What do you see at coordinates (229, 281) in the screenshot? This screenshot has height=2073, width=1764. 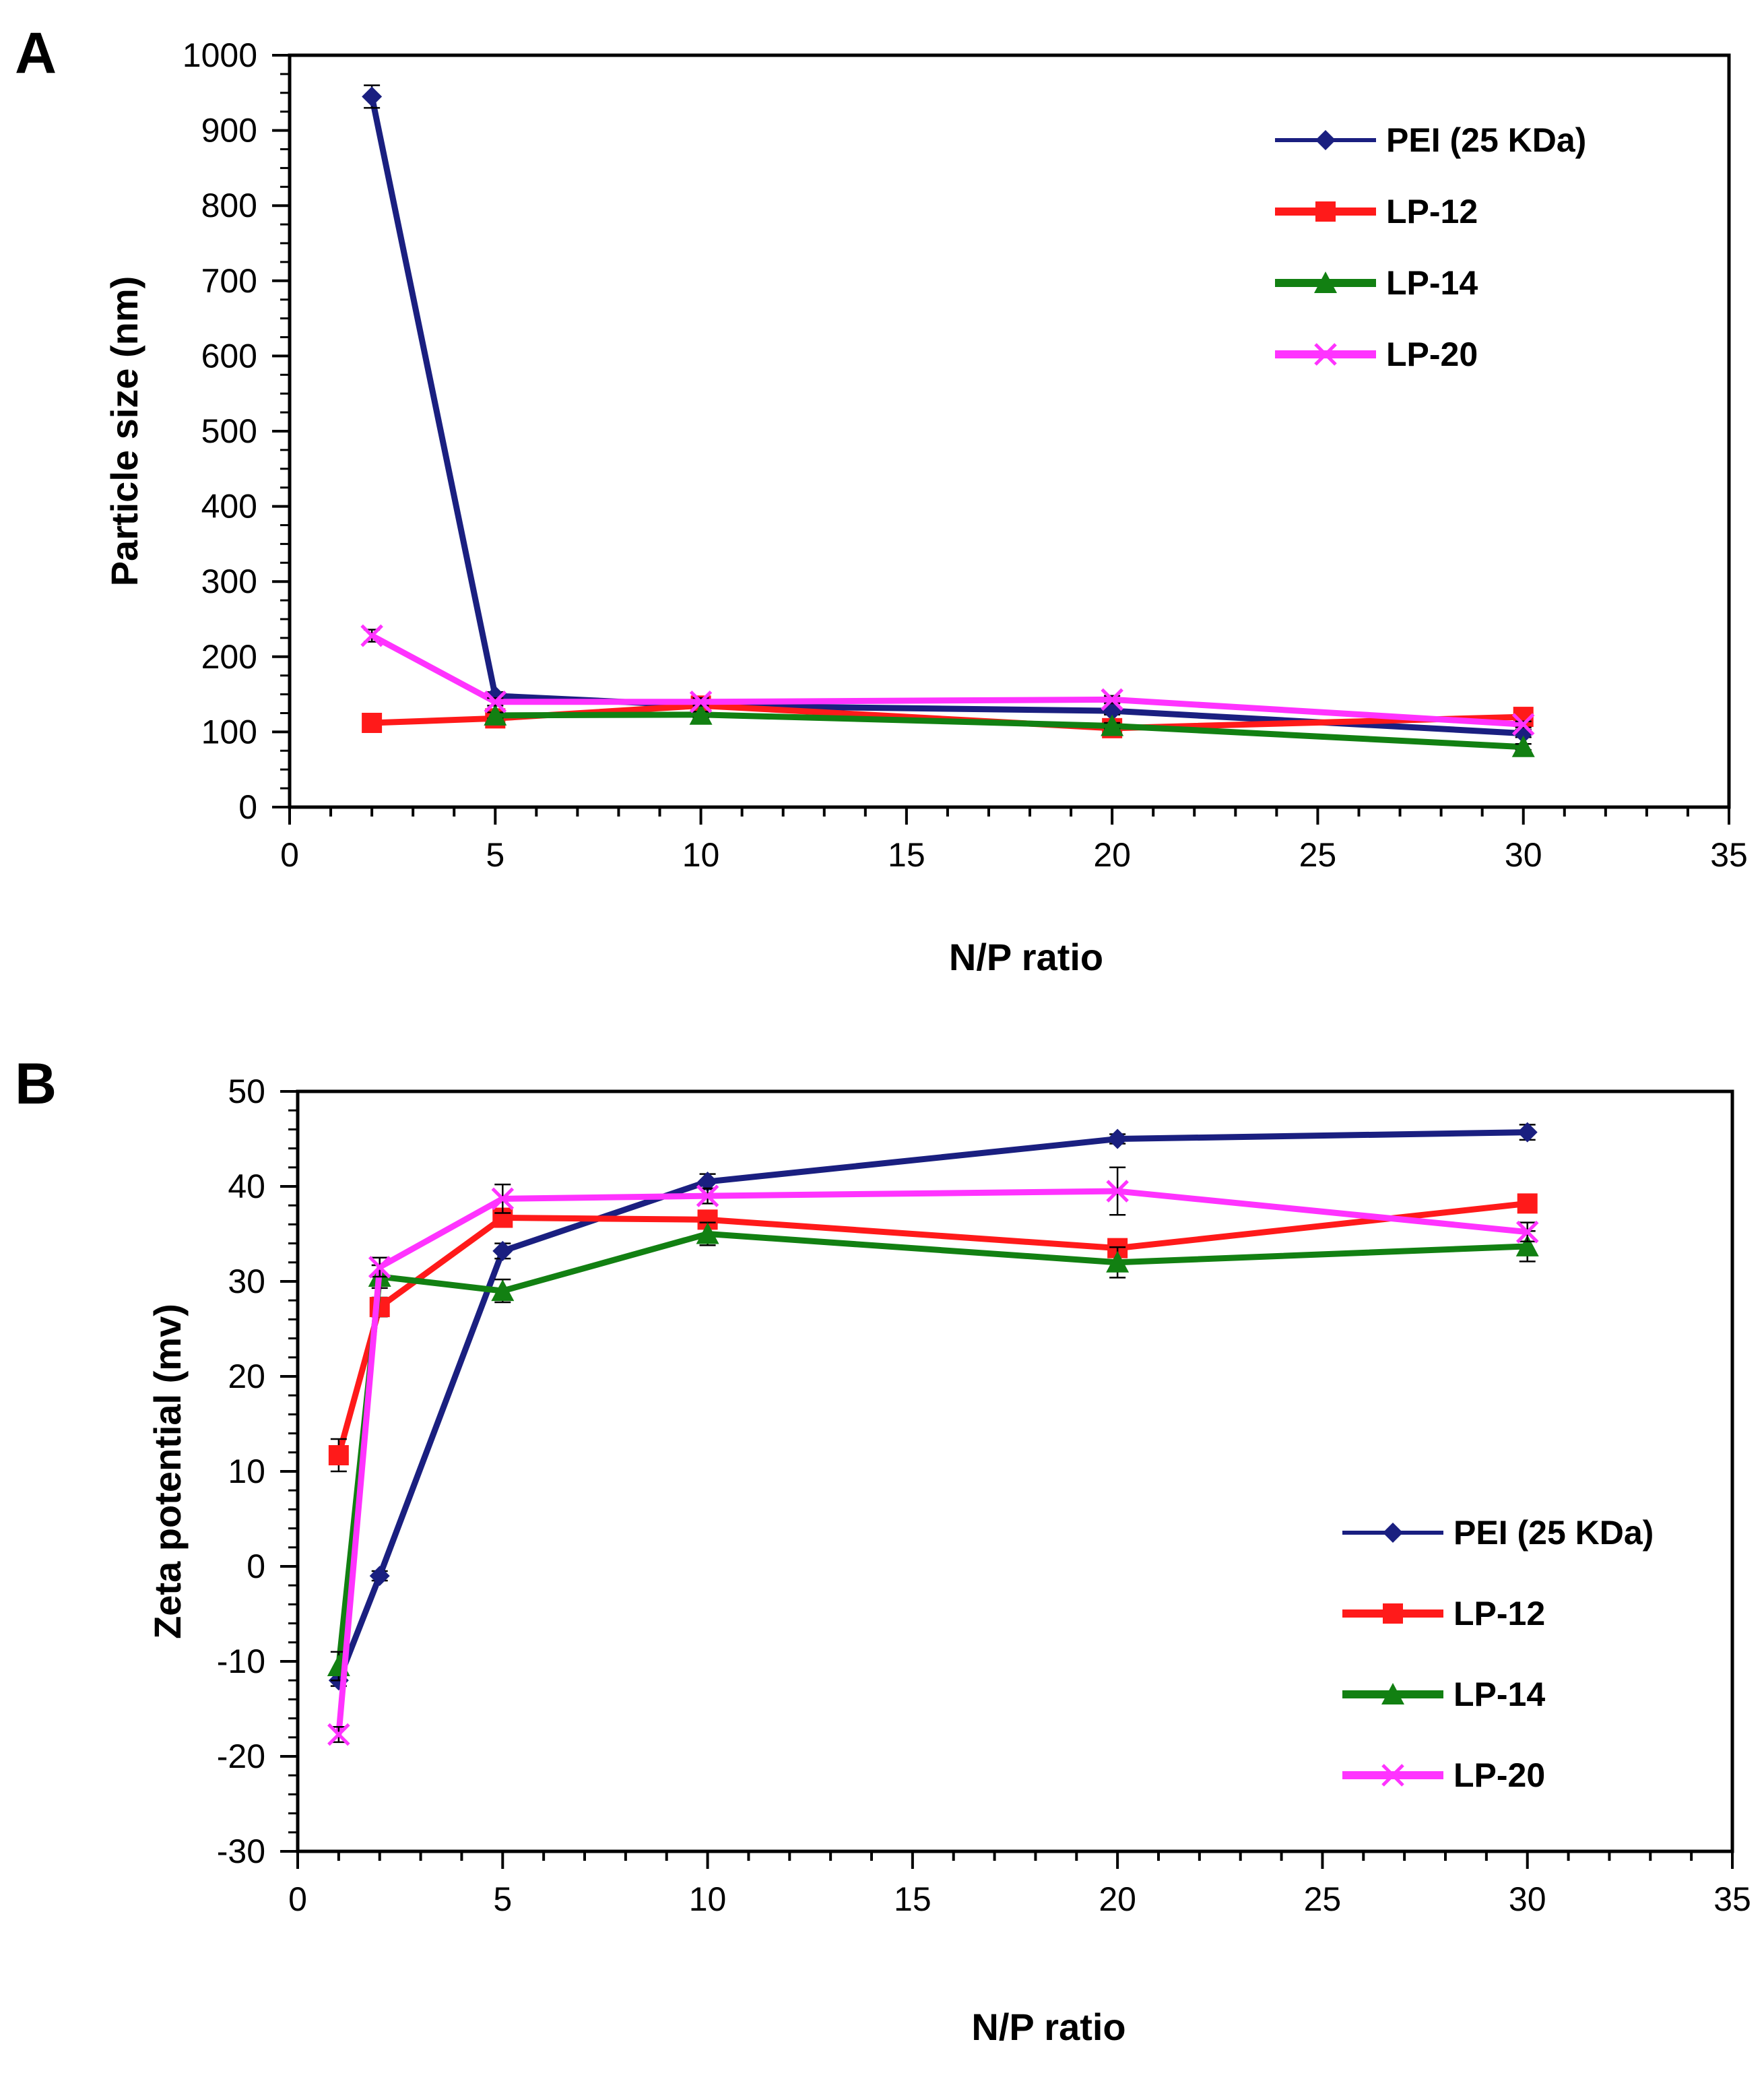 I see `y-tick-label: 700` at bounding box center [229, 281].